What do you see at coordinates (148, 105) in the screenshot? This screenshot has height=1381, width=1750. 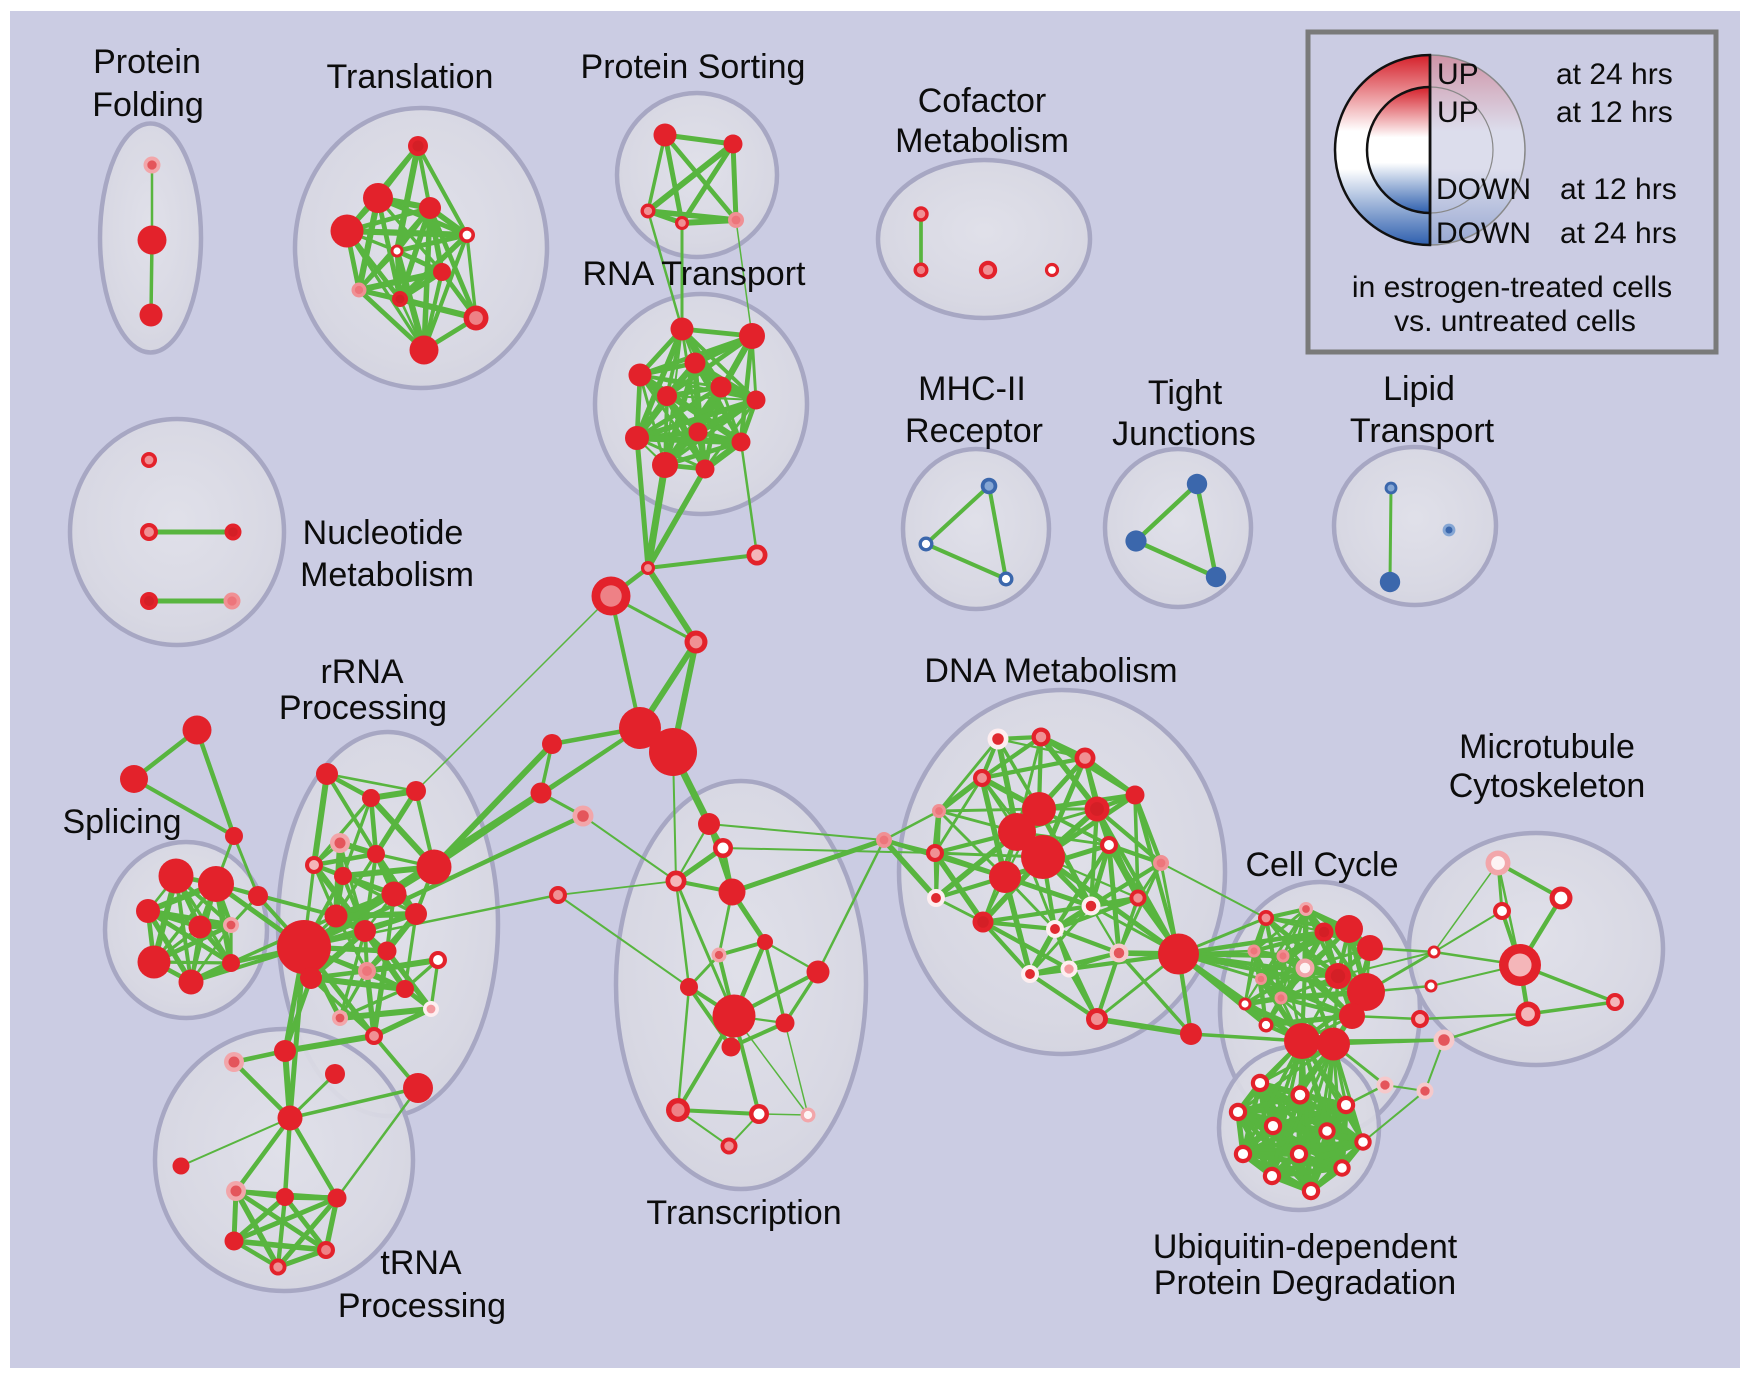 I see `svg-text: Folding` at bounding box center [148, 105].